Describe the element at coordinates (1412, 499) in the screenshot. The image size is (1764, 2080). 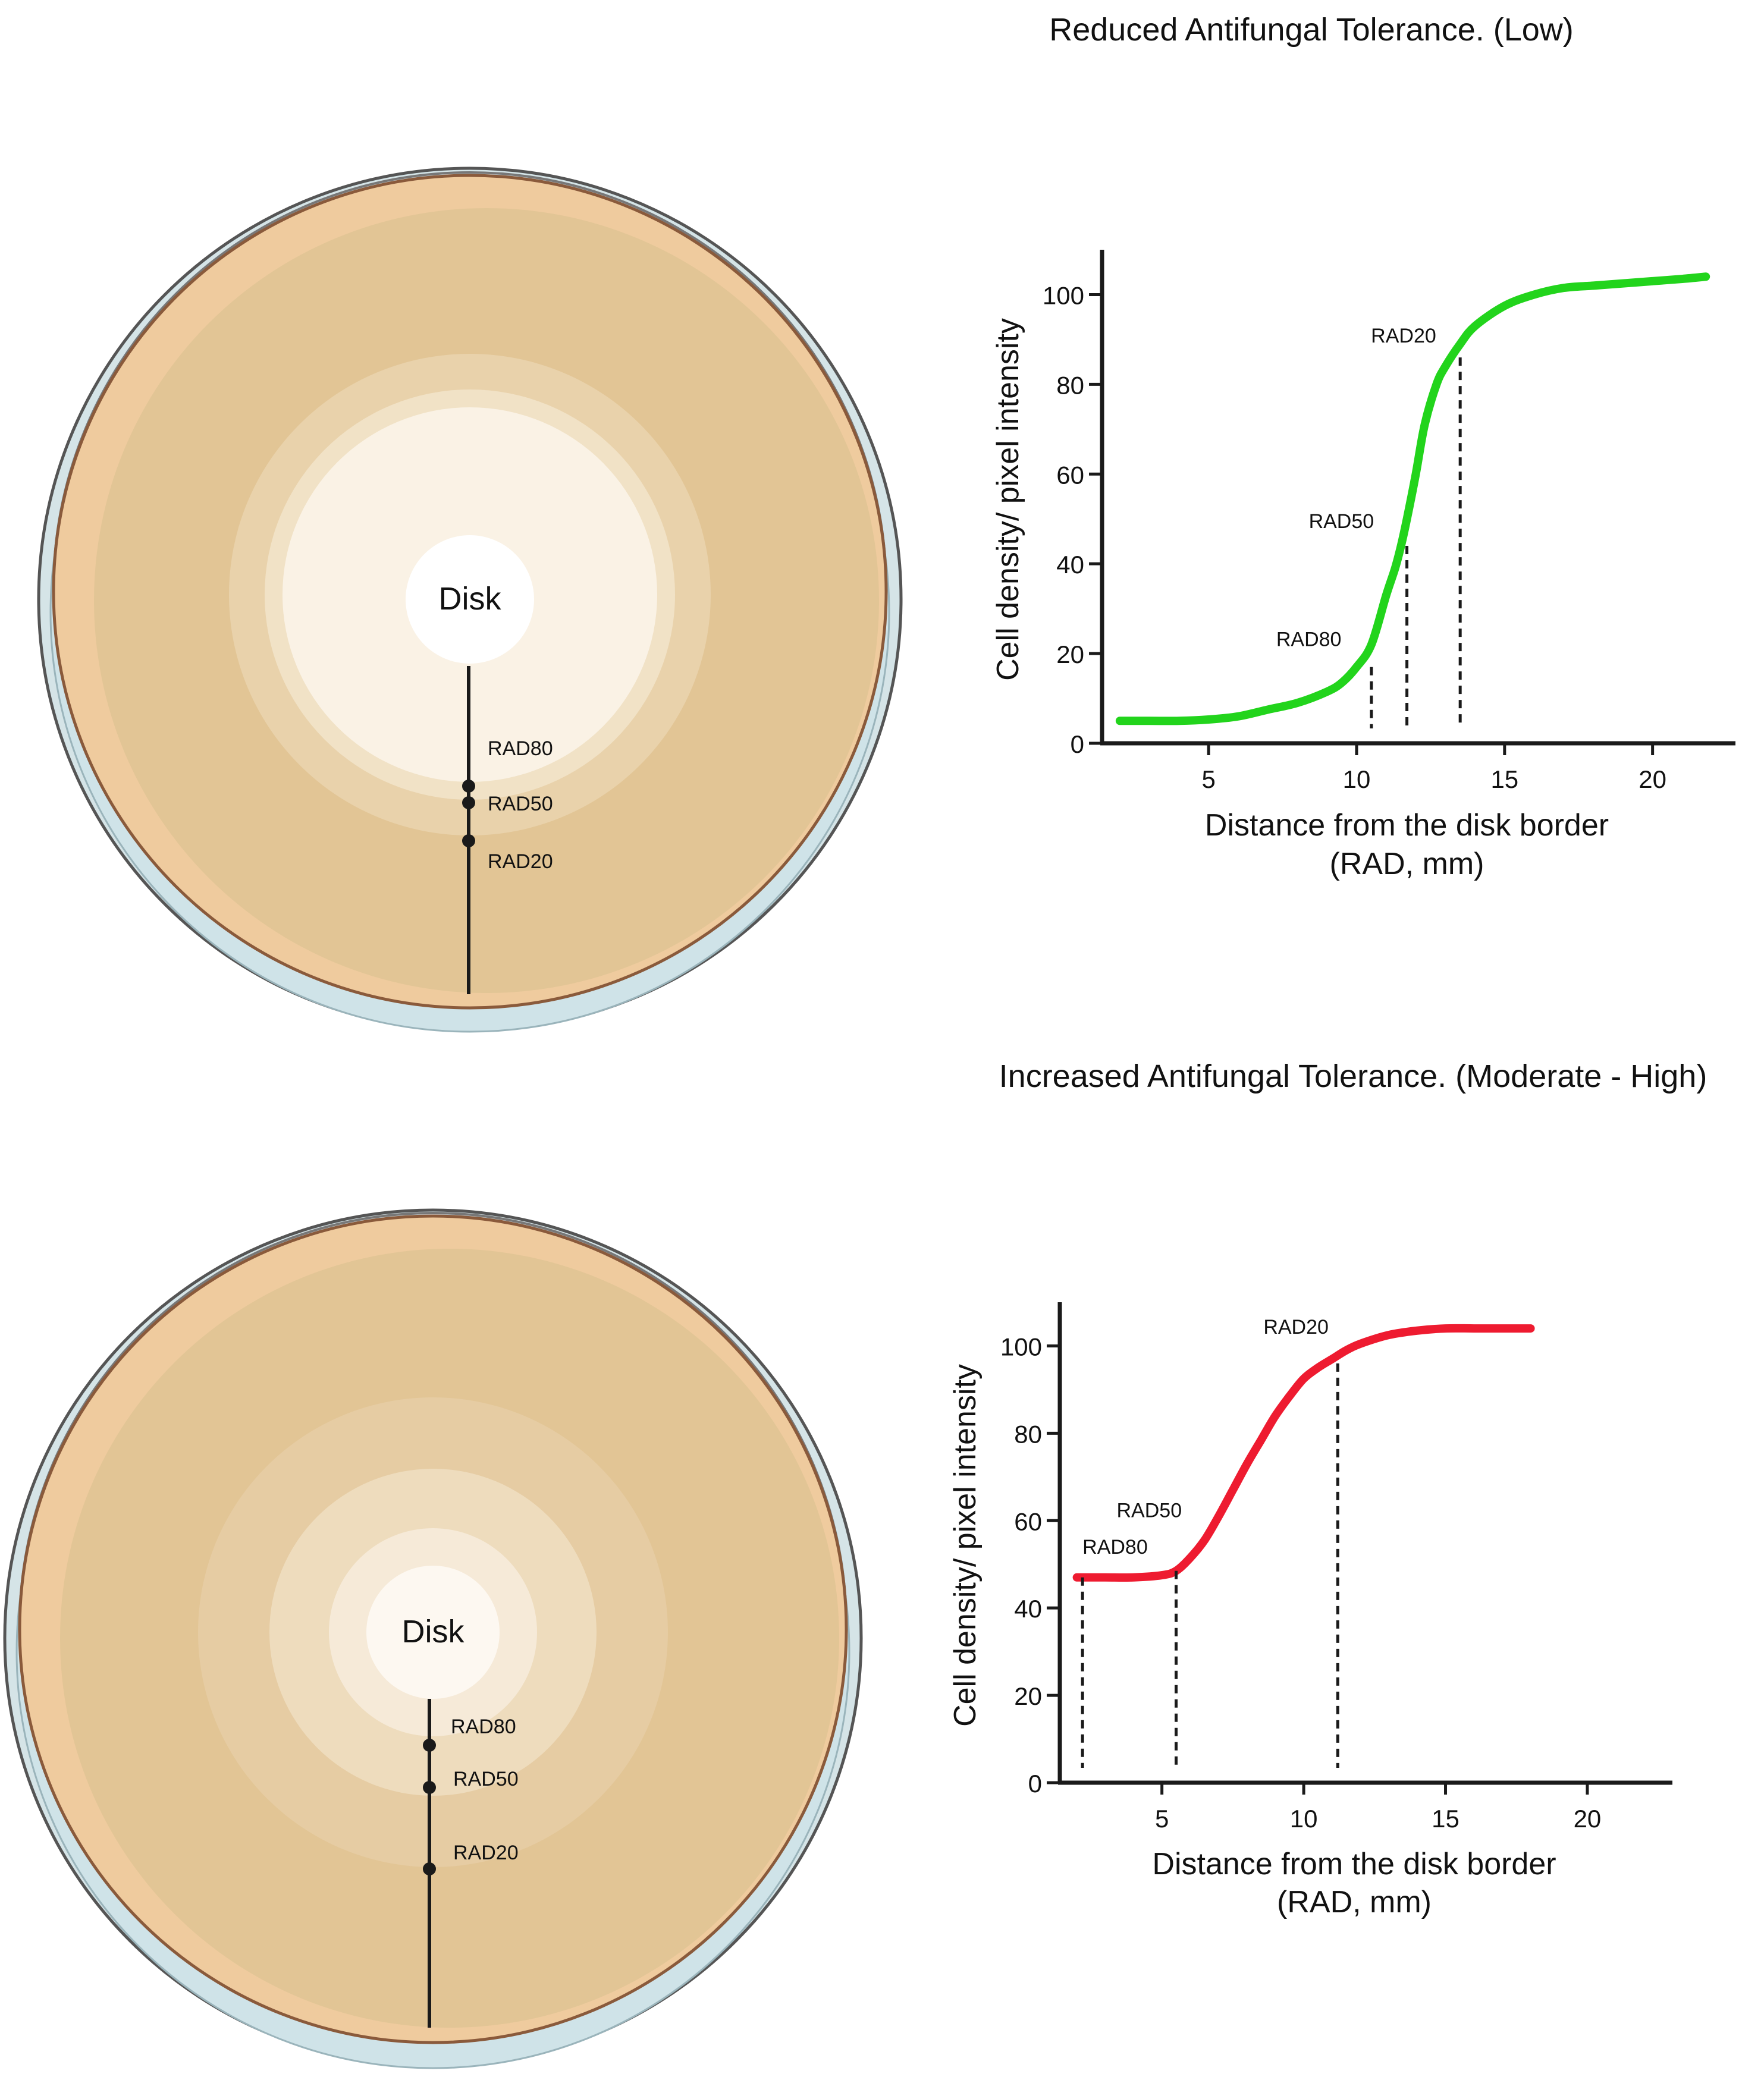
I see `data-curve` at that location.